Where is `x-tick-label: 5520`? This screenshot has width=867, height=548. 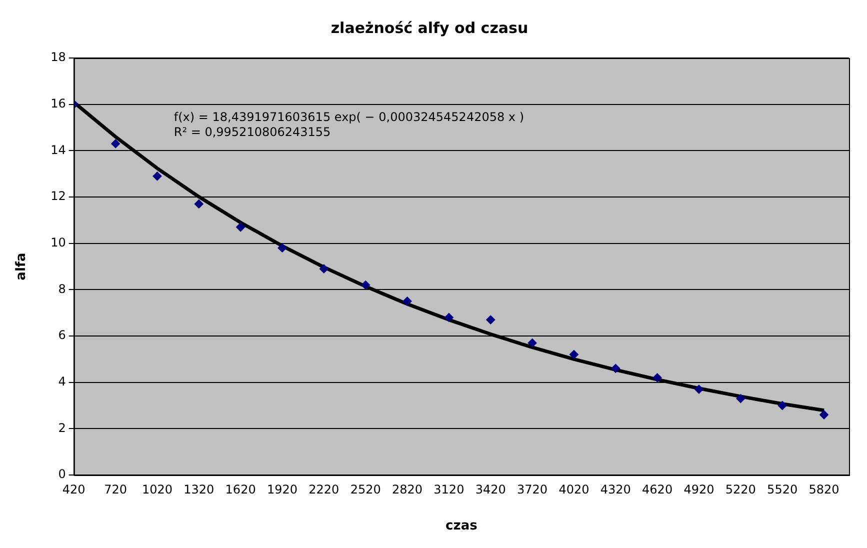 x-tick-label: 5520 is located at coordinates (782, 489).